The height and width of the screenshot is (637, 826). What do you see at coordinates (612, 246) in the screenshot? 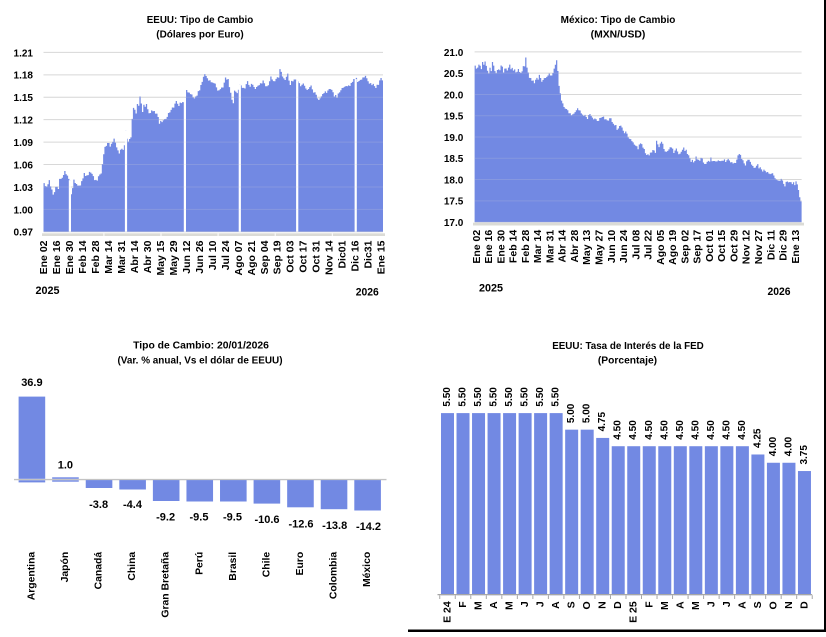
I see `svg-text: Jun 10` at bounding box center [612, 246].